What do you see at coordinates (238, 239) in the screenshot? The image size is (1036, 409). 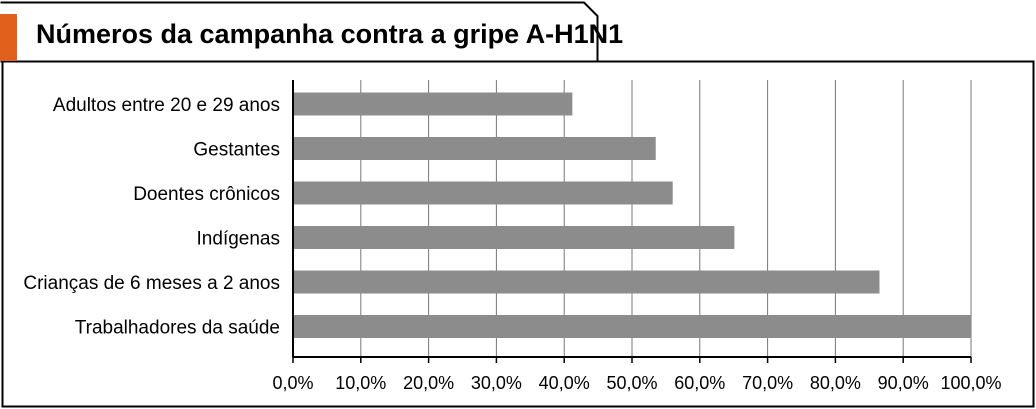 I see `category-label: Indígenas` at bounding box center [238, 239].